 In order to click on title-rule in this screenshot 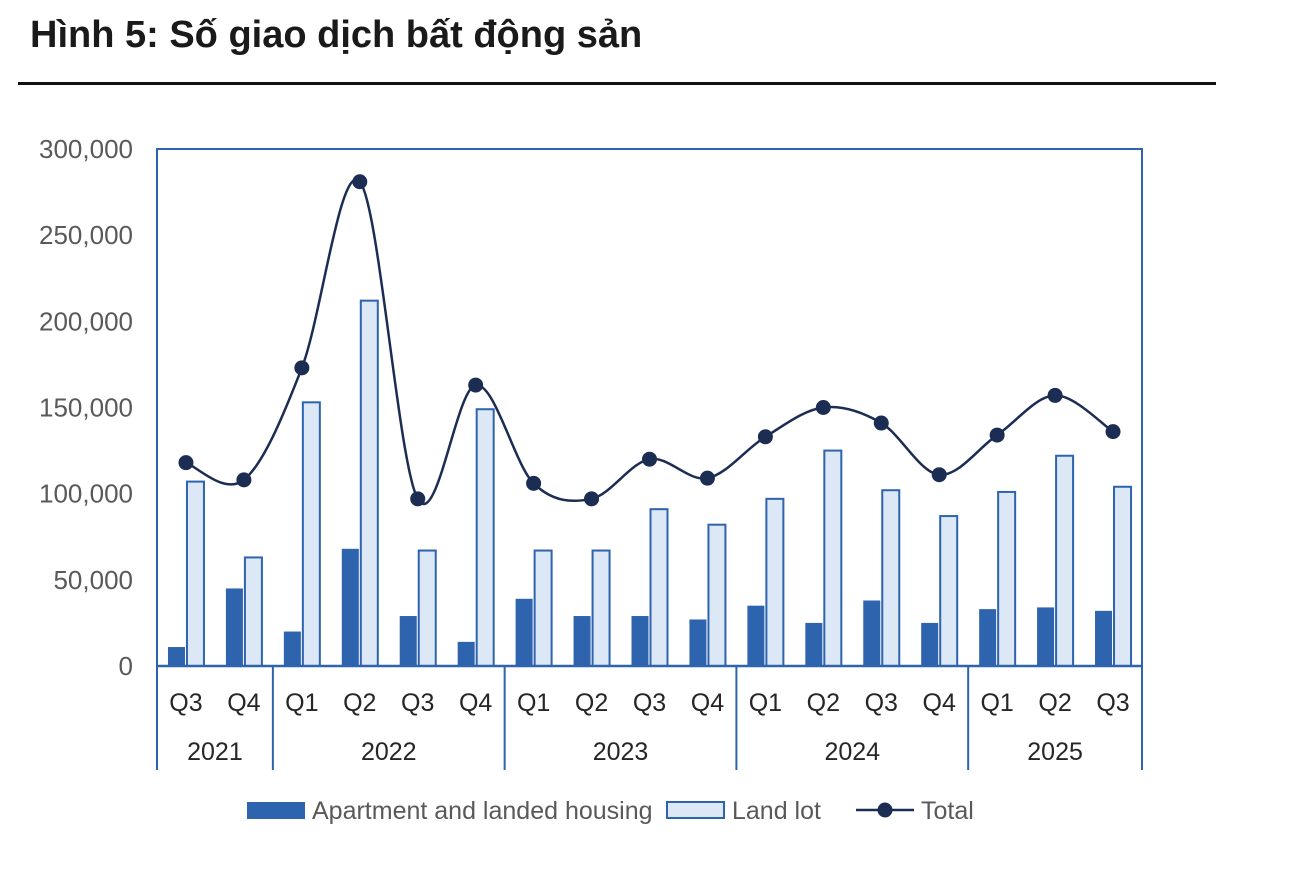, I will do `click(617, 83)`.